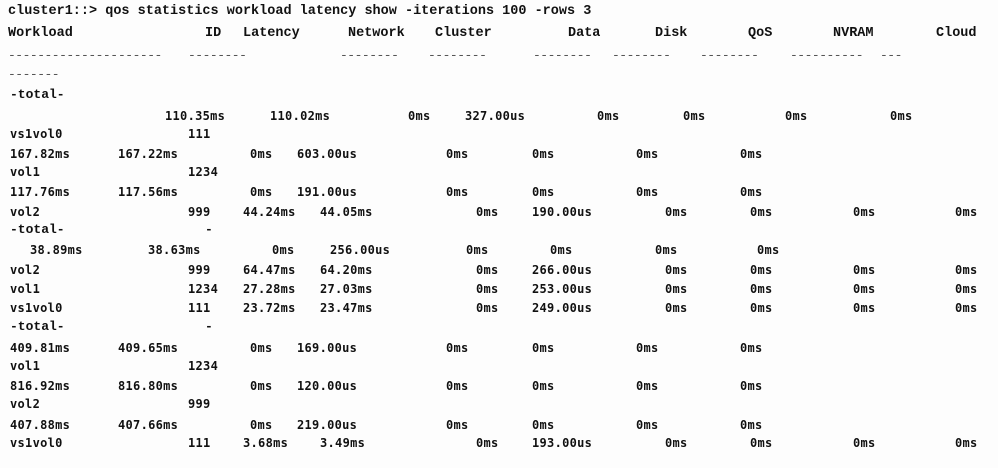 The height and width of the screenshot is (468, 998). Describe the element at coordinates (271, 33) in the screenshot. I see `column-header-latency: Latency` at that location.